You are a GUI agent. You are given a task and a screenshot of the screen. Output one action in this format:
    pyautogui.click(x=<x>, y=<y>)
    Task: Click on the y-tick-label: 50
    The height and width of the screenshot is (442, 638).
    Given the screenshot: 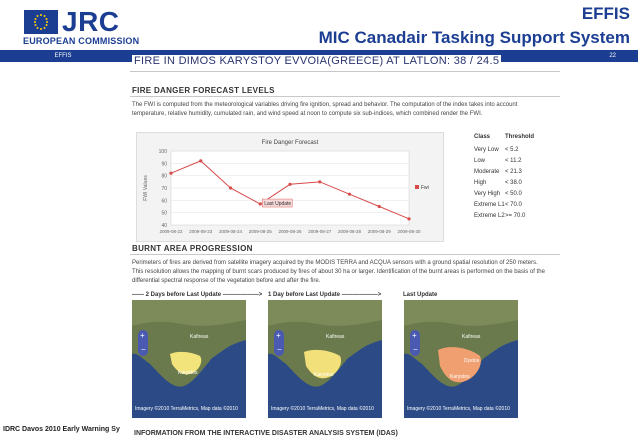 What is the action you would take?
    pyautogui.click(x=164, y=214)
    